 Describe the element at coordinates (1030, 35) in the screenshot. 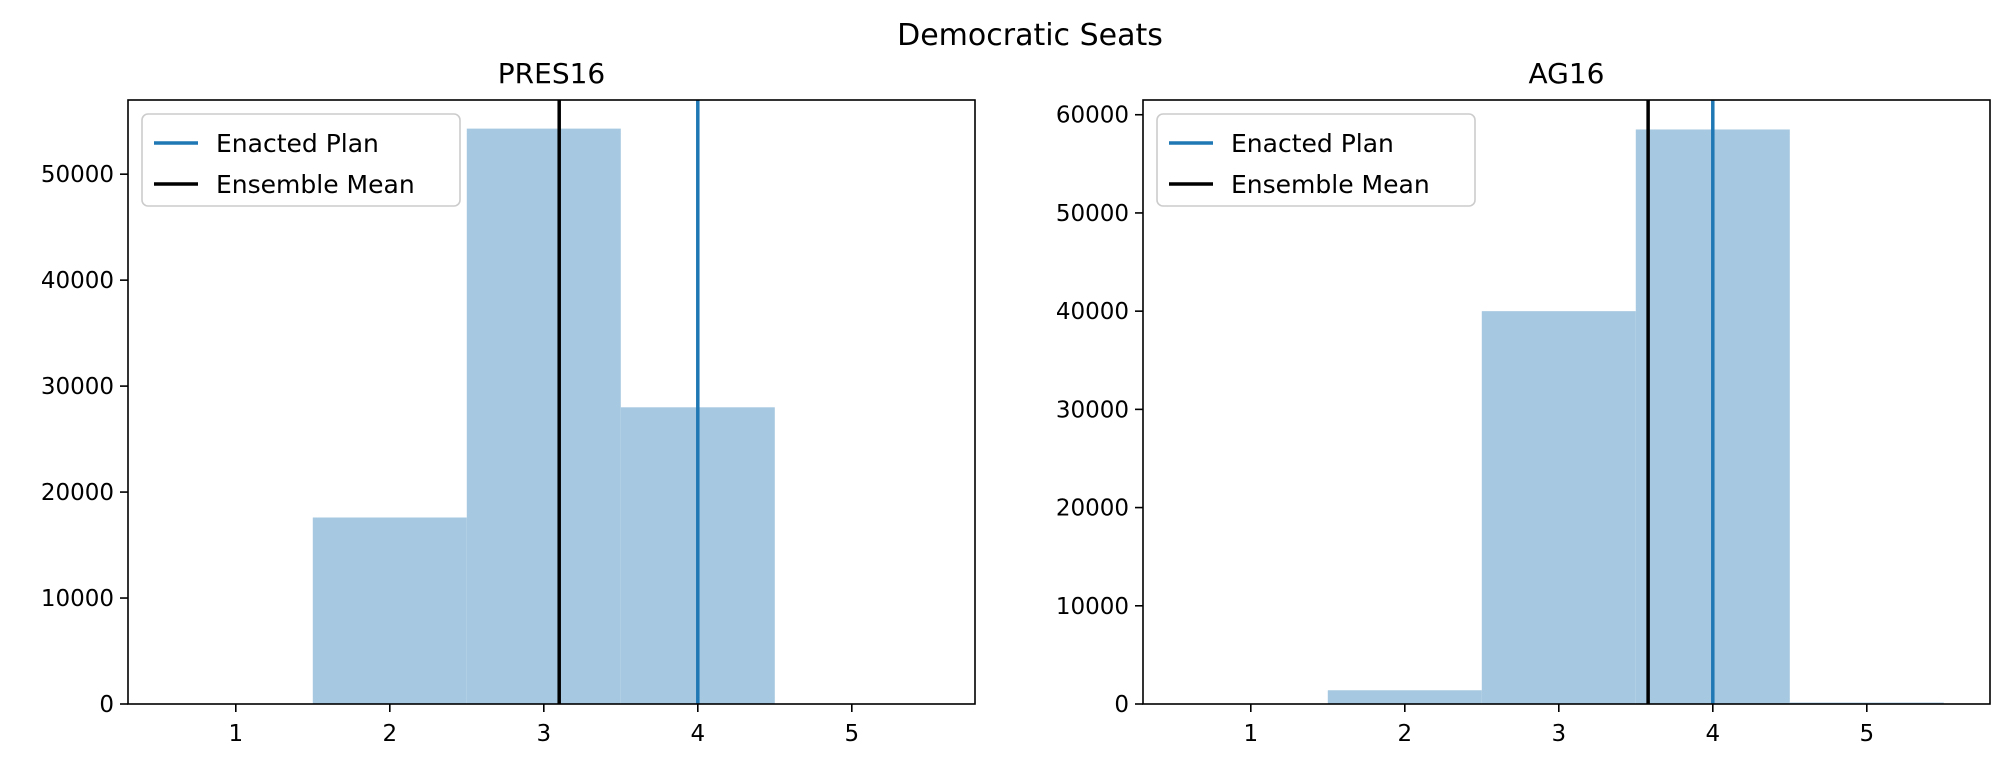

I see `figure-title: Democratic Seats` at that location.